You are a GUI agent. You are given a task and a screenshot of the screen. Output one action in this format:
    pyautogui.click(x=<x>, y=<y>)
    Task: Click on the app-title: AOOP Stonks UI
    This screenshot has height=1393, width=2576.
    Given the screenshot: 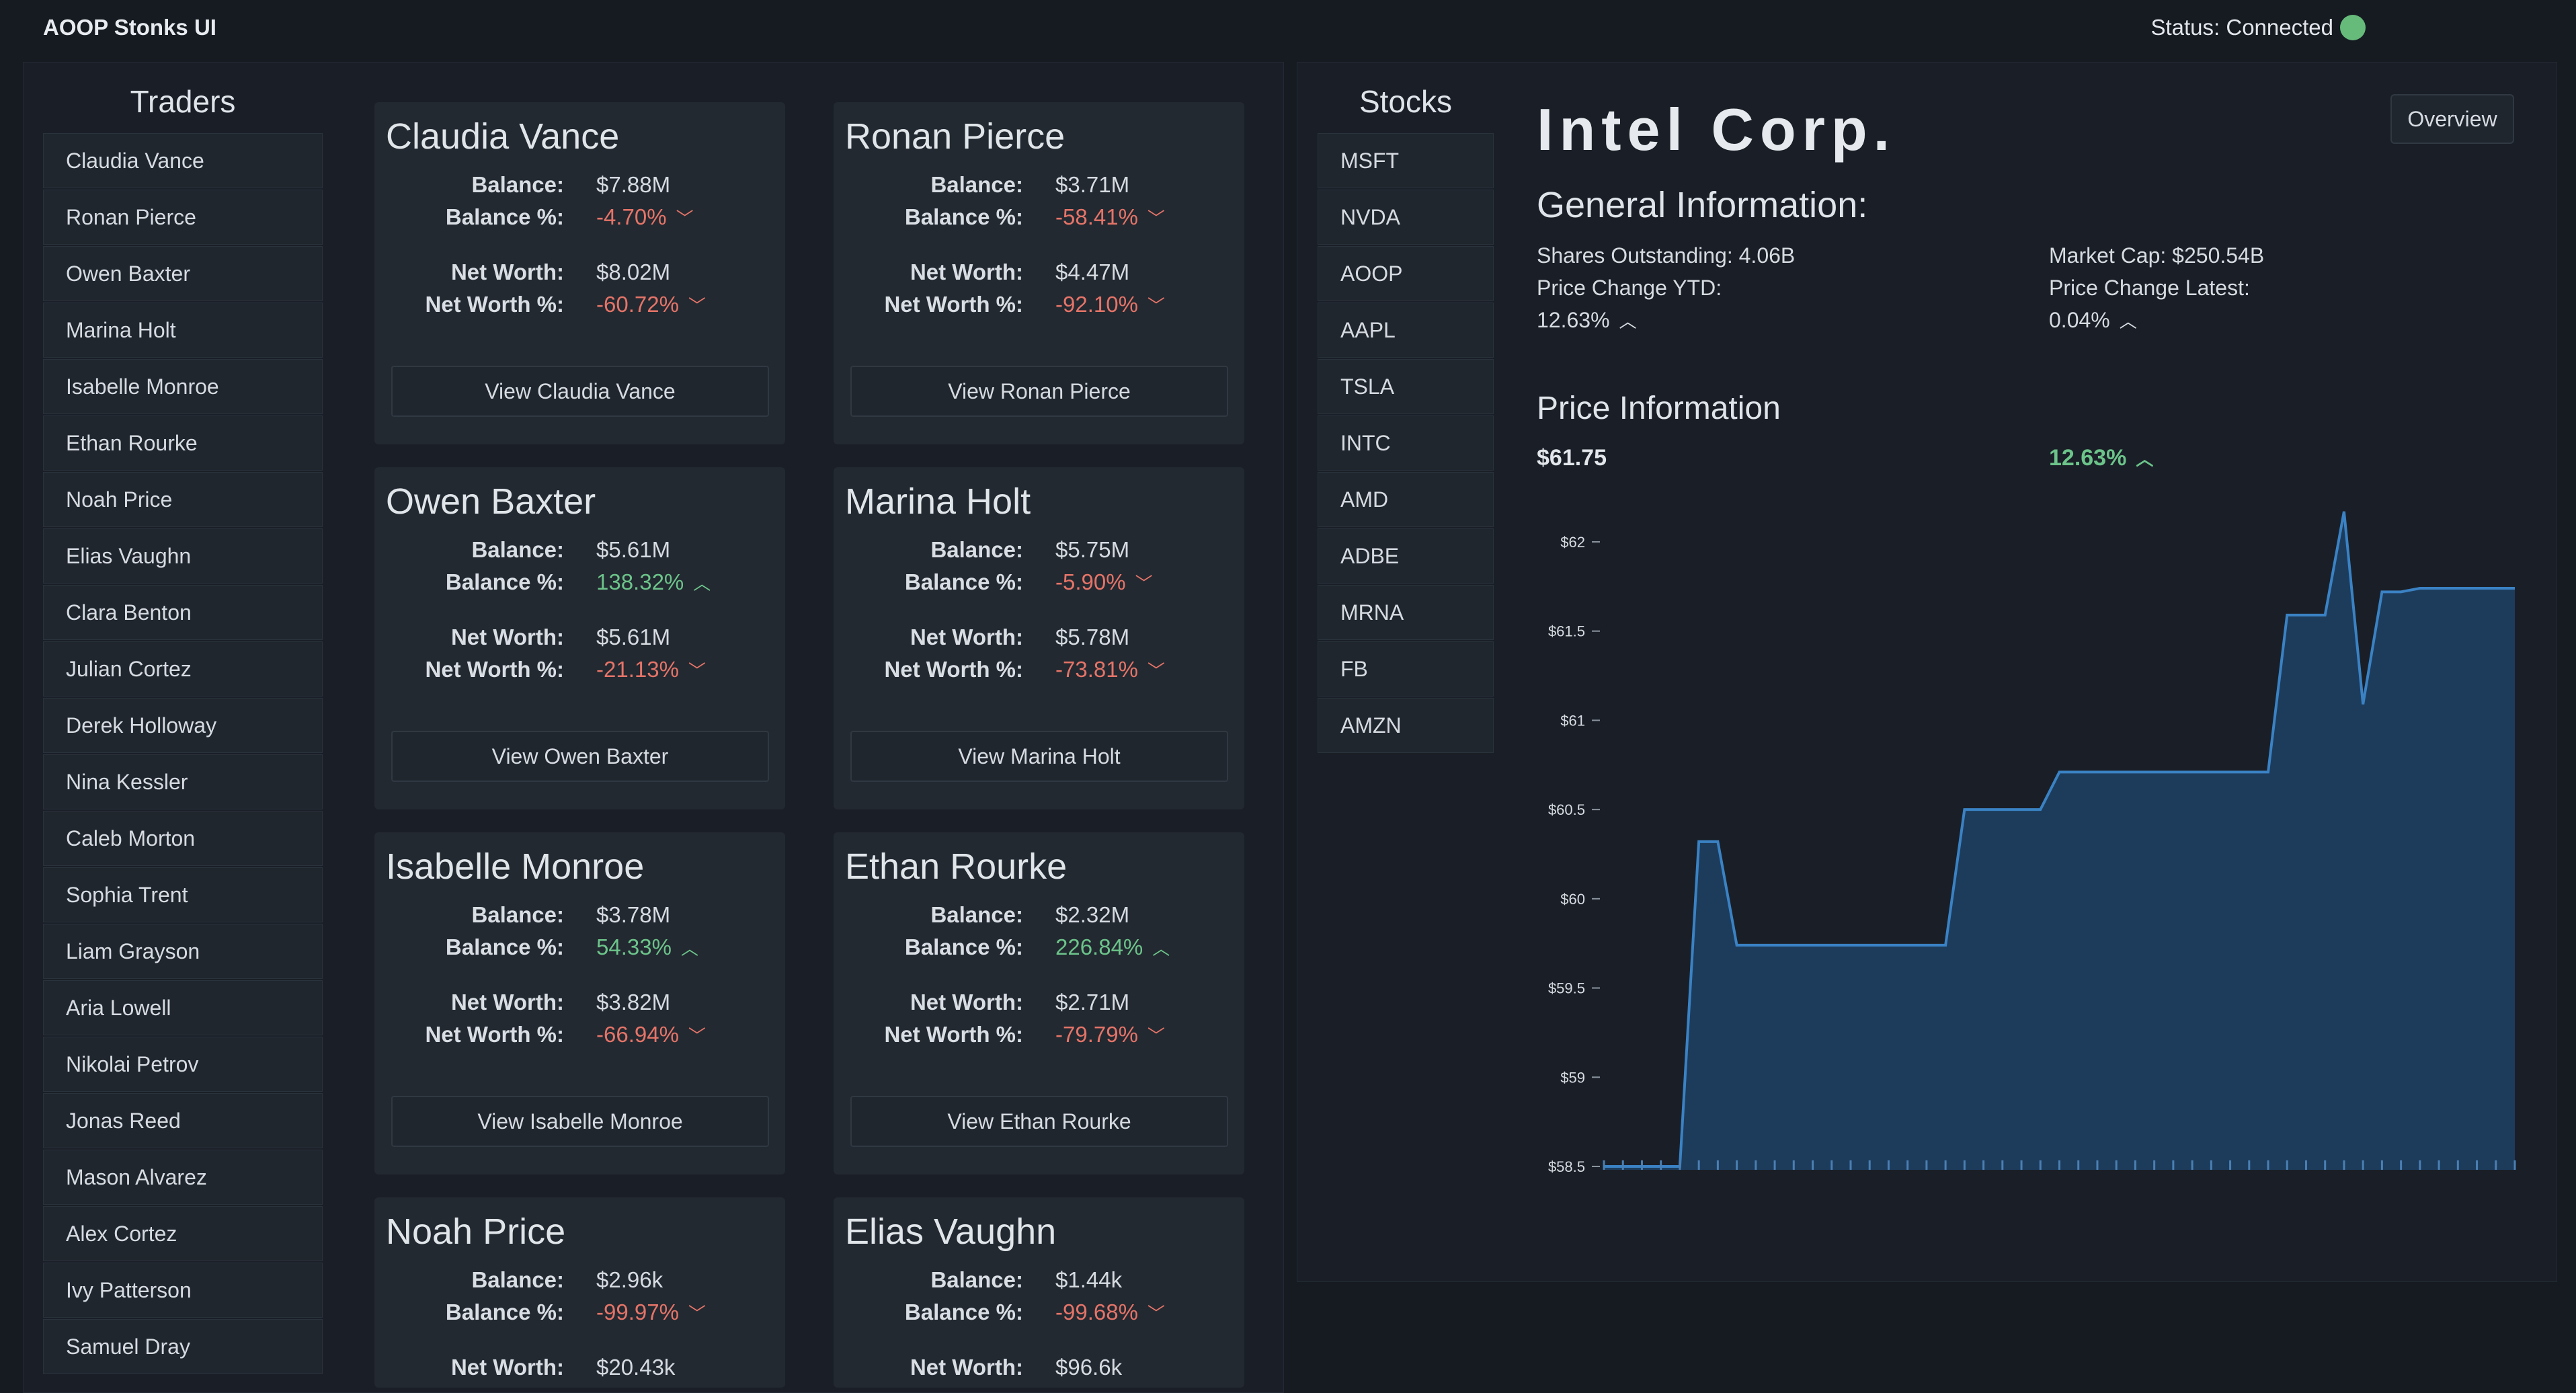 What is the action you would take?
    pyautogui.click(x=129, y=27)
    